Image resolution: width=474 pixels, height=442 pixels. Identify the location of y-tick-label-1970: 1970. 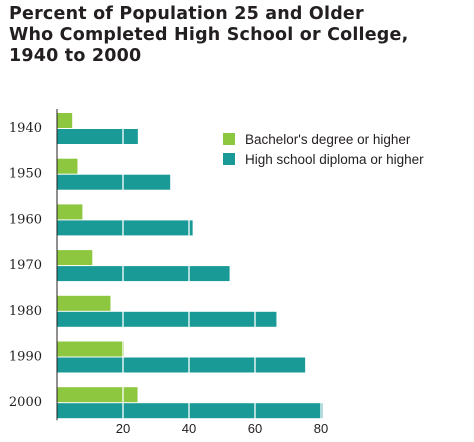
(25, 265).